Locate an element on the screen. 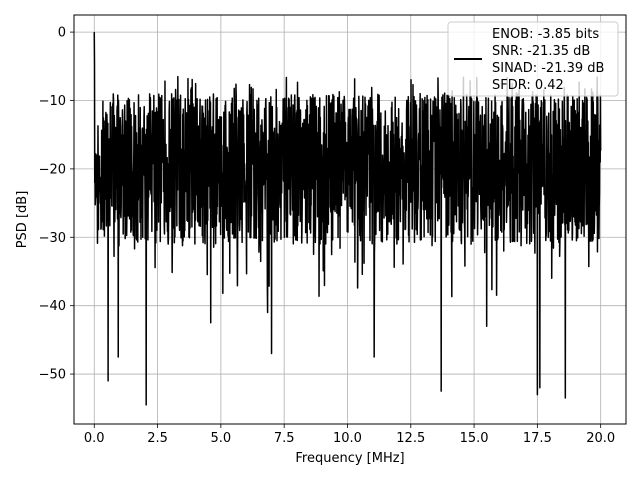 The height and width of the screenshot is (480, 640). x-tick-label: 12.5 is located at coordinates (410, 438).